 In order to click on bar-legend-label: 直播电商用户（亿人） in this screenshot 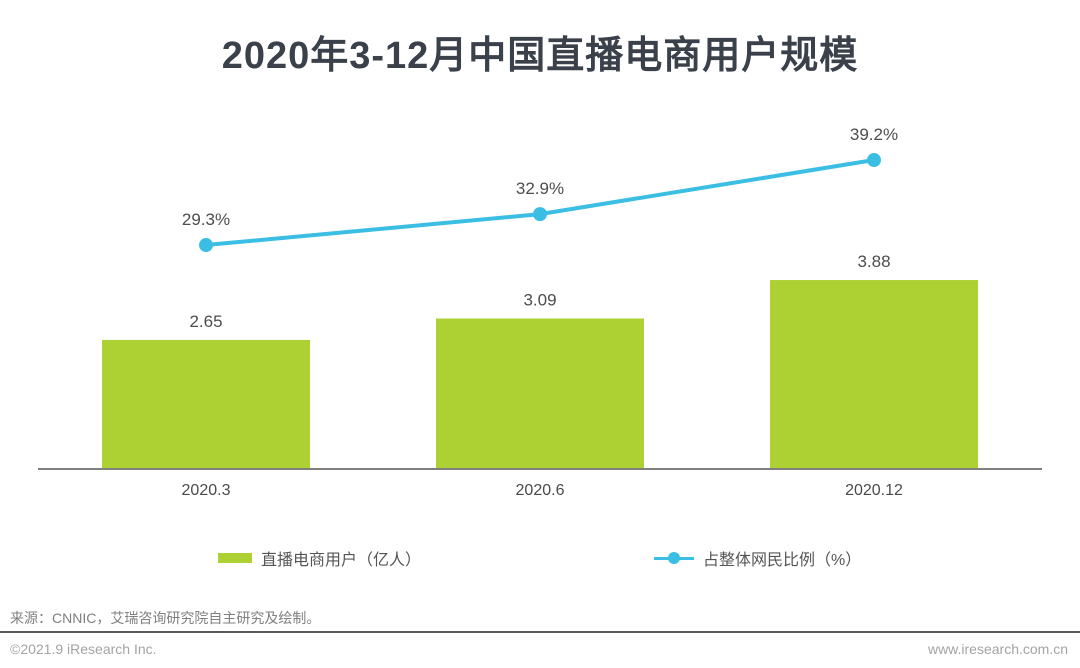, I will do `click(341, 560)`.